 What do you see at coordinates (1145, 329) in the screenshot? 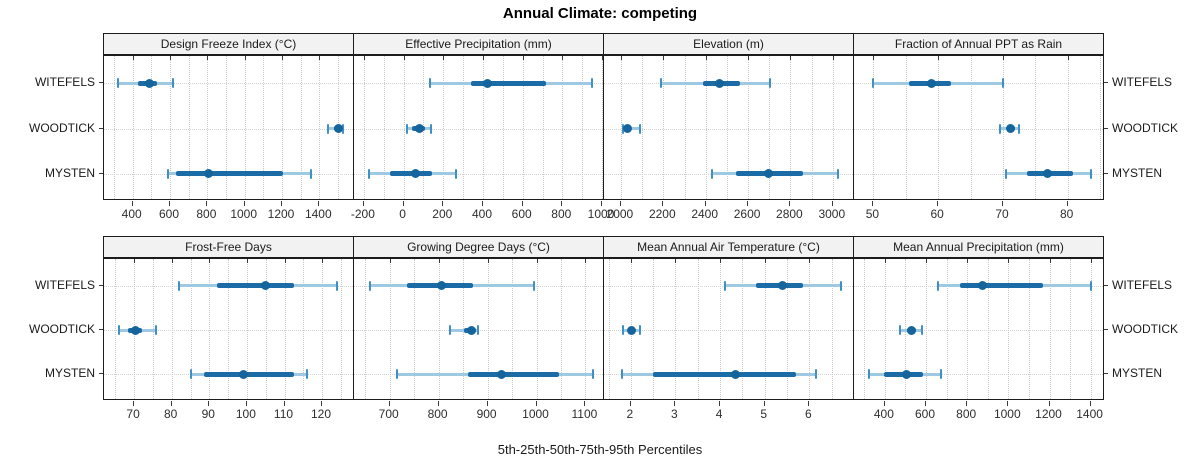
I see `site-label-right-woodtick: WOODTICK` at bounding box center [1145, 329].